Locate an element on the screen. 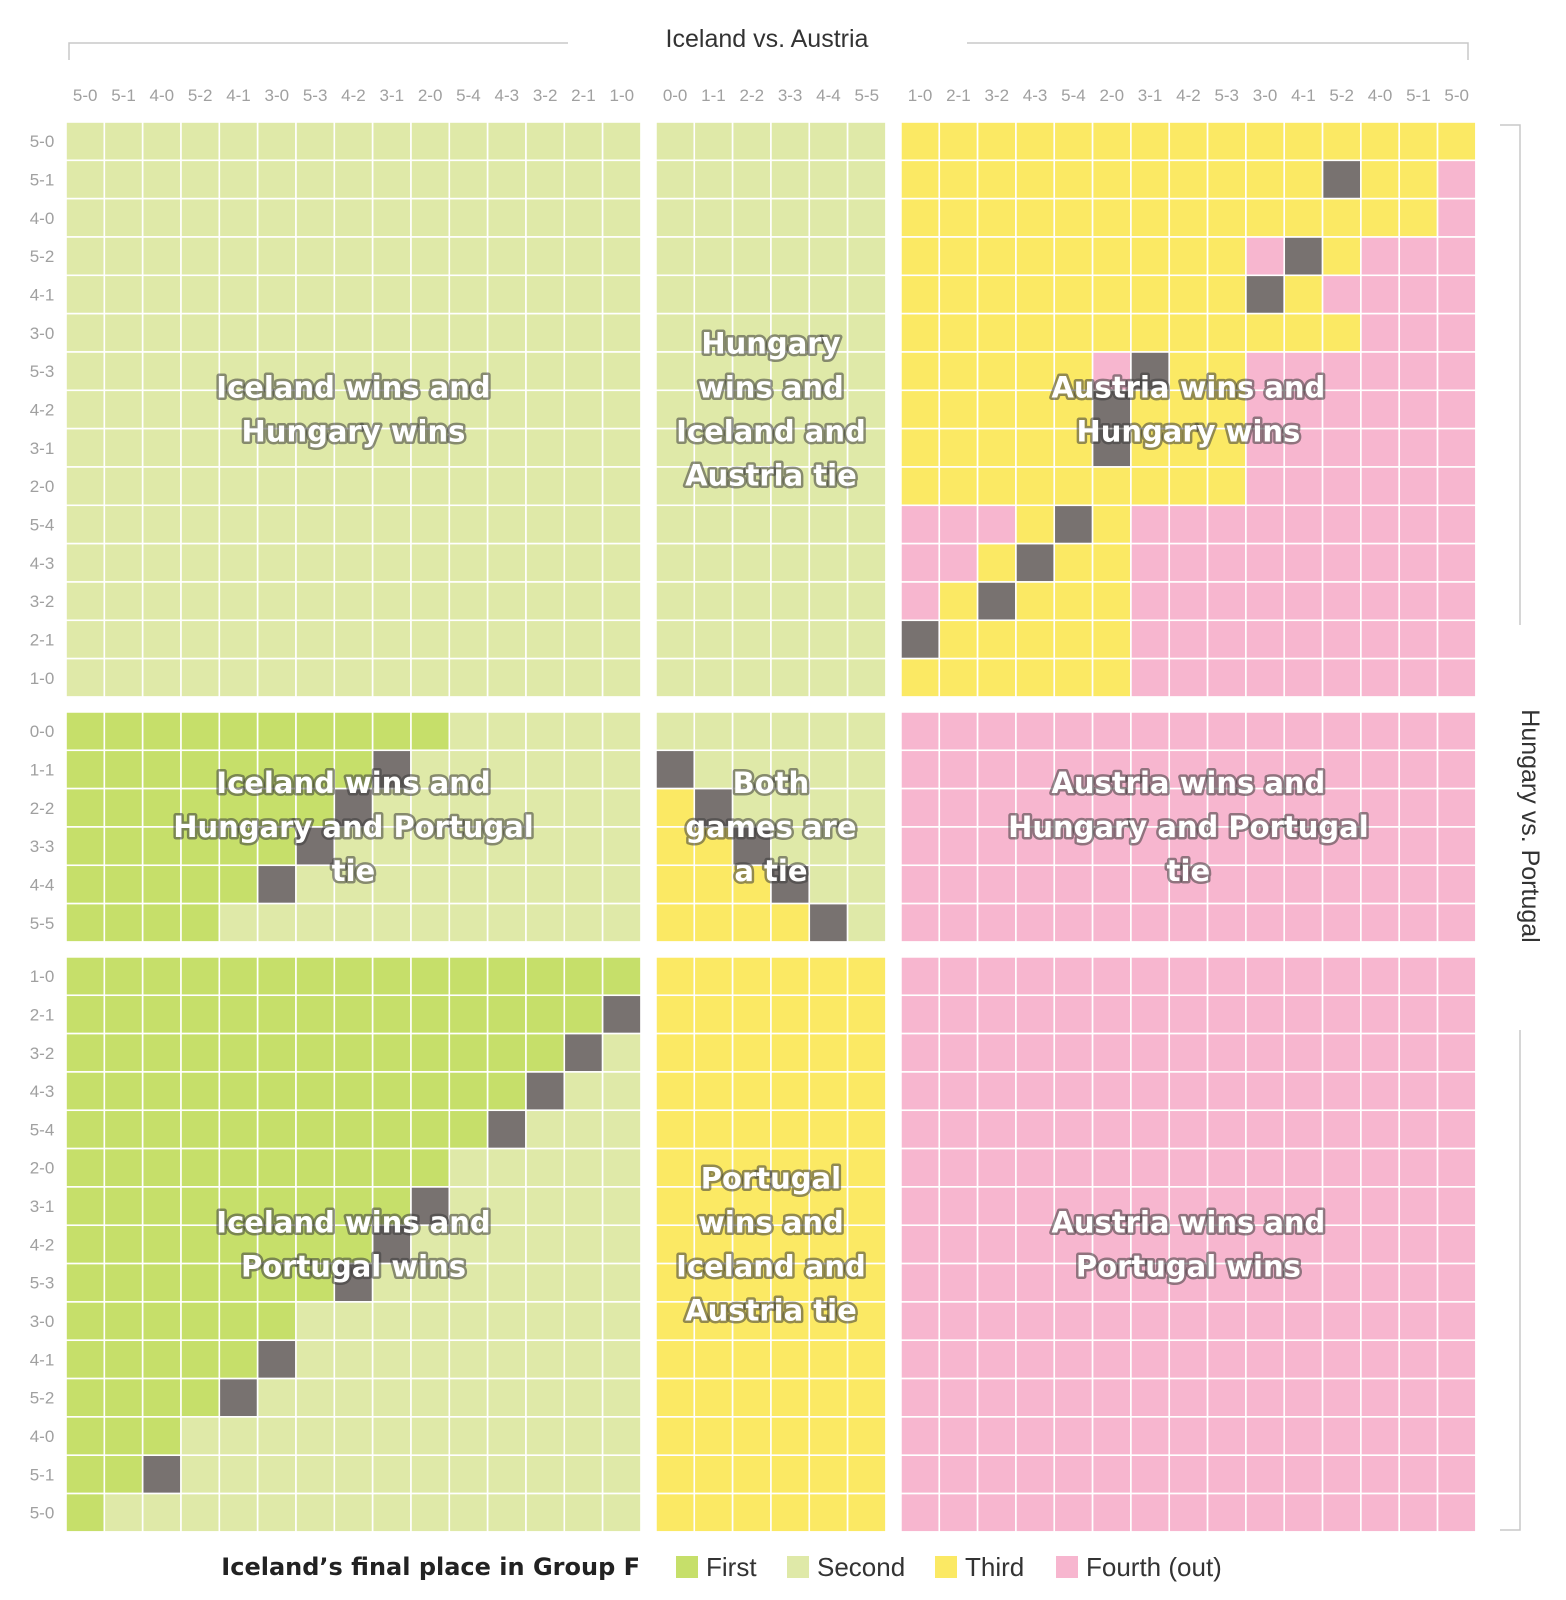  x-tick-label: 1-0 is located at coordinates (621, 95).